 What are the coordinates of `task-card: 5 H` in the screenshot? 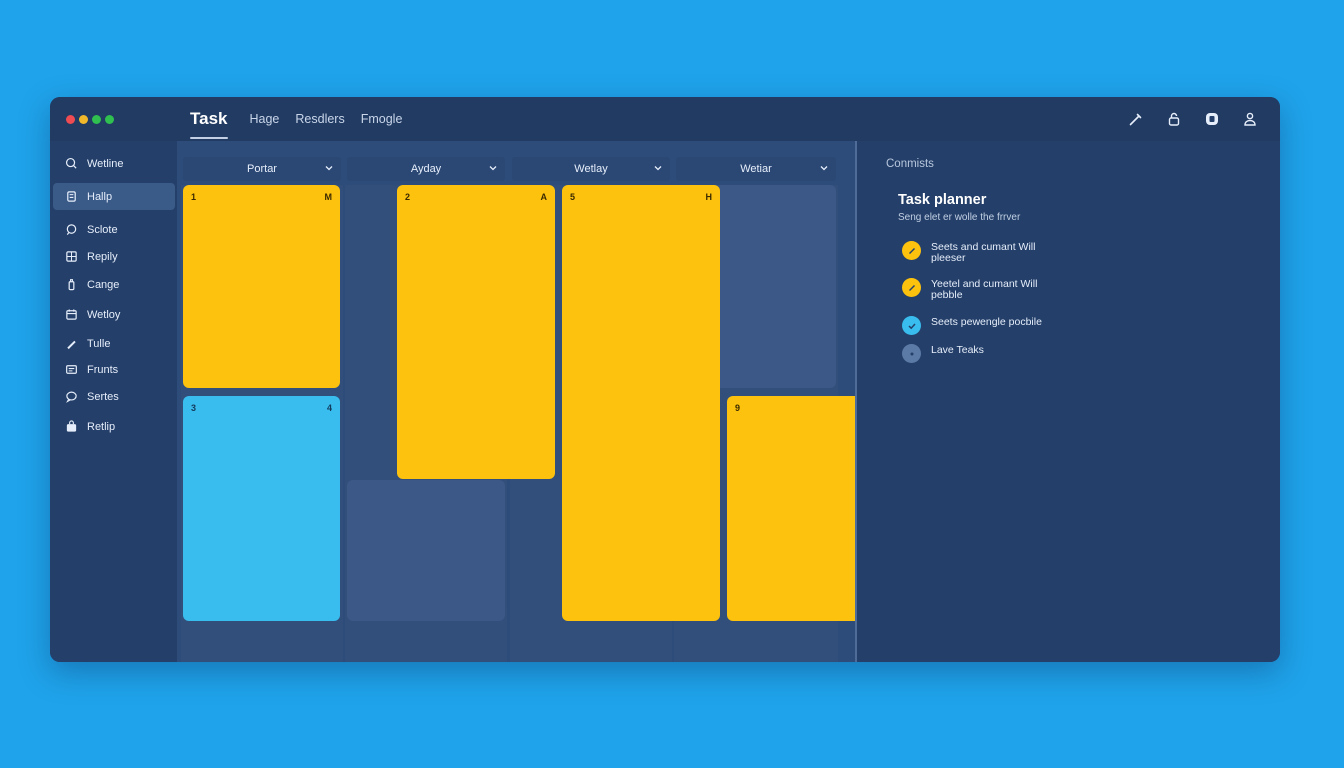 It's located at (641, 403).